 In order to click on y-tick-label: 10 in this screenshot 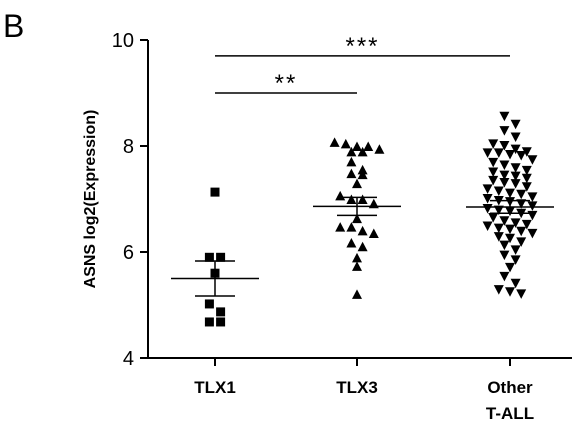, I will do `click(123, 41)`.